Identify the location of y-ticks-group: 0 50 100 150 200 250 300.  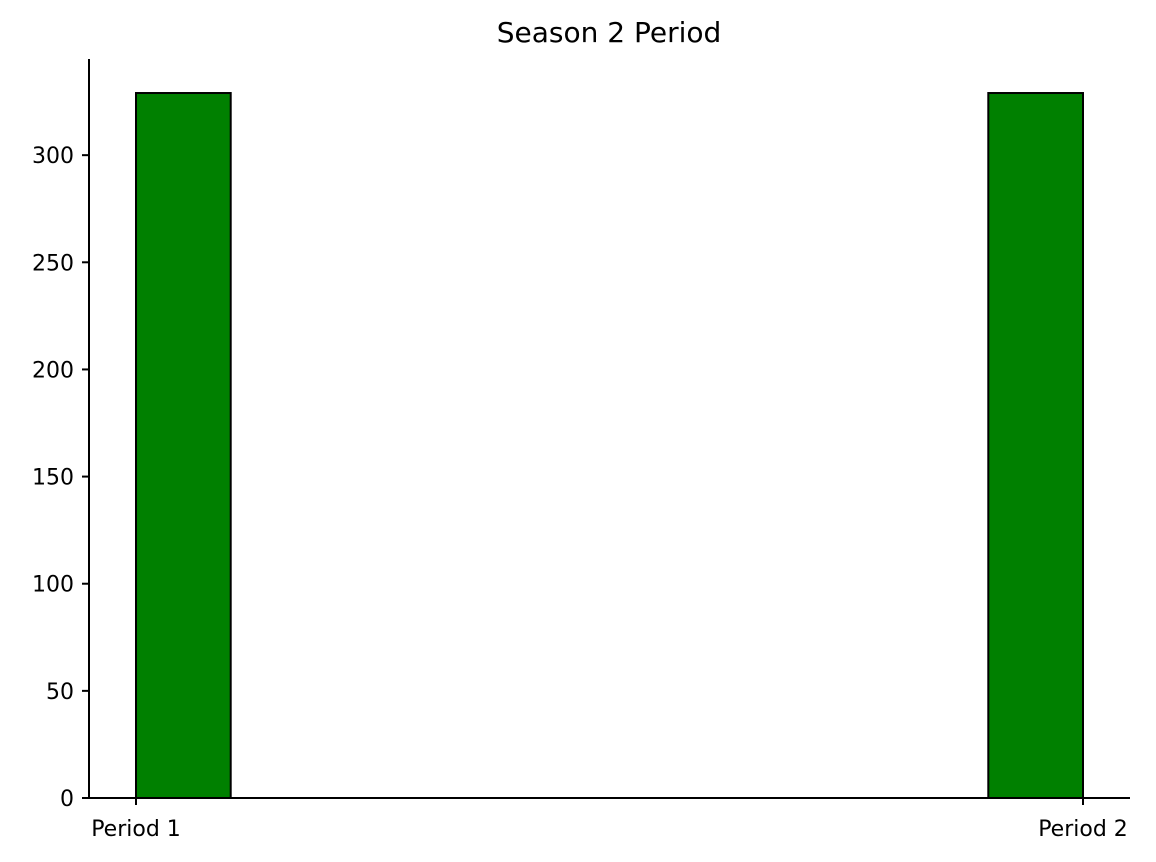
(60, 478).